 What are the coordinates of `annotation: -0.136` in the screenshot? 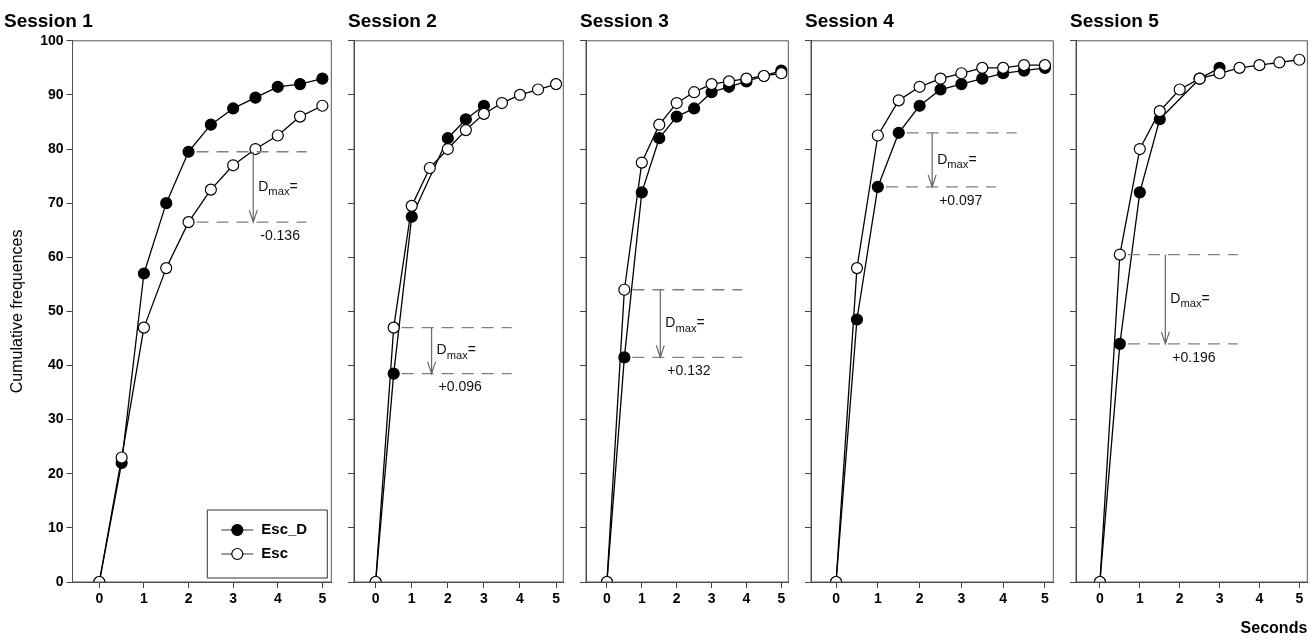 It's located at (280, 234).